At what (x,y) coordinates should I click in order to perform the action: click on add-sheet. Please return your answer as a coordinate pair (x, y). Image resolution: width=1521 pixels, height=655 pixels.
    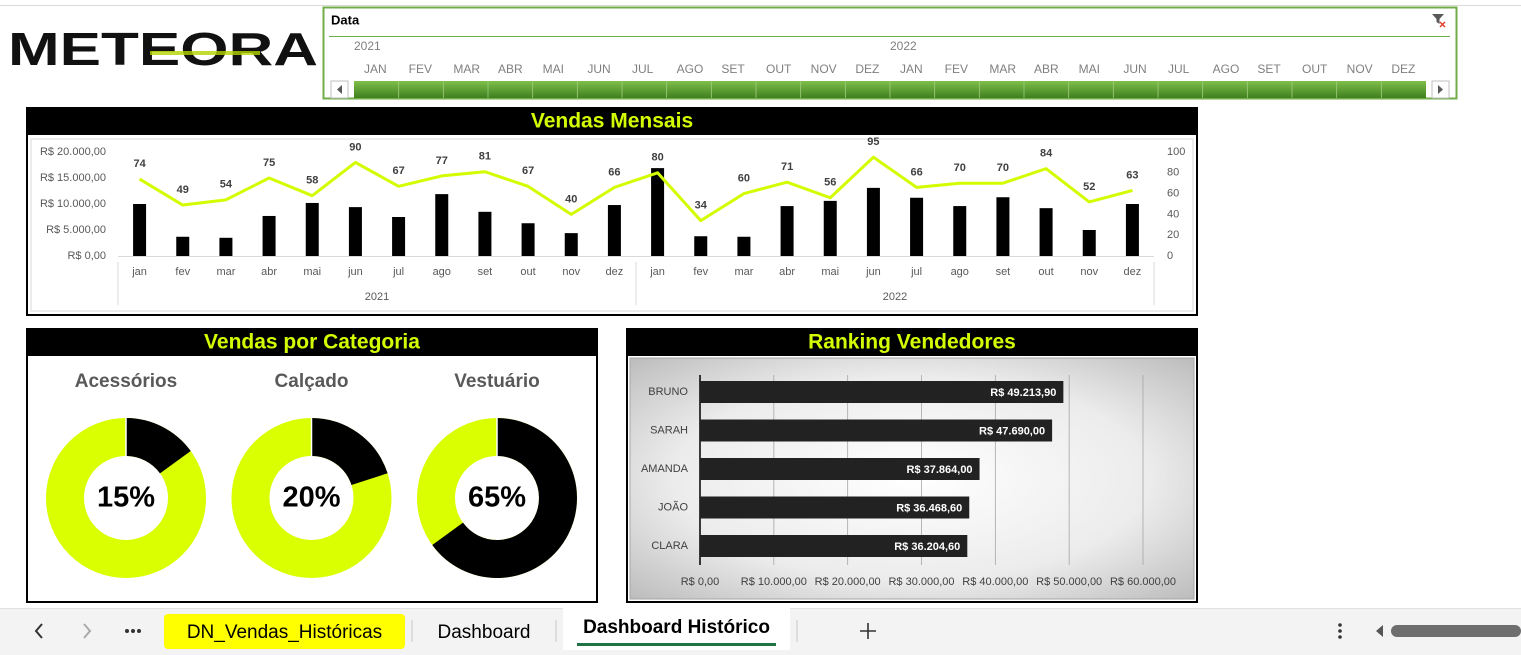
    Looking at the image, I should click on (868, 631).